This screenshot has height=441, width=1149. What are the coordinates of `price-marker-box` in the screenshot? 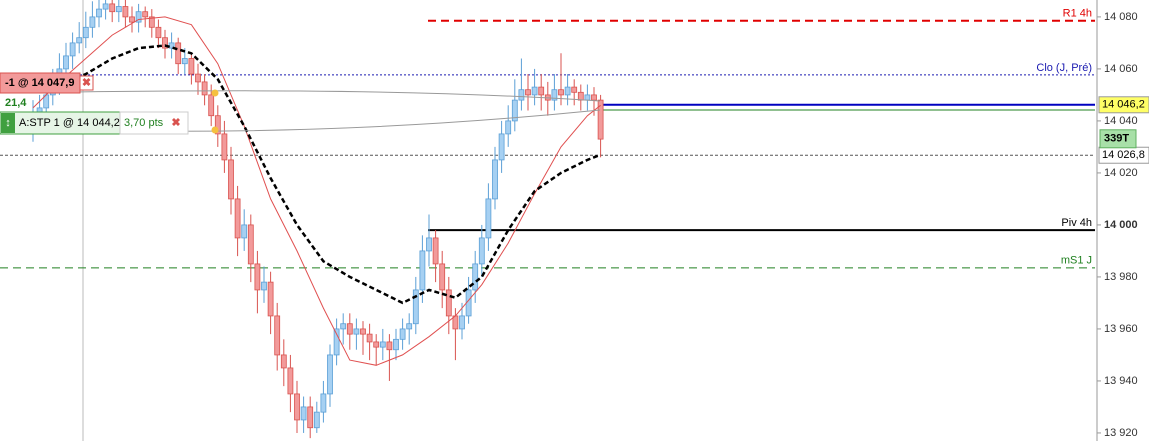 It's located at (1123, 105).